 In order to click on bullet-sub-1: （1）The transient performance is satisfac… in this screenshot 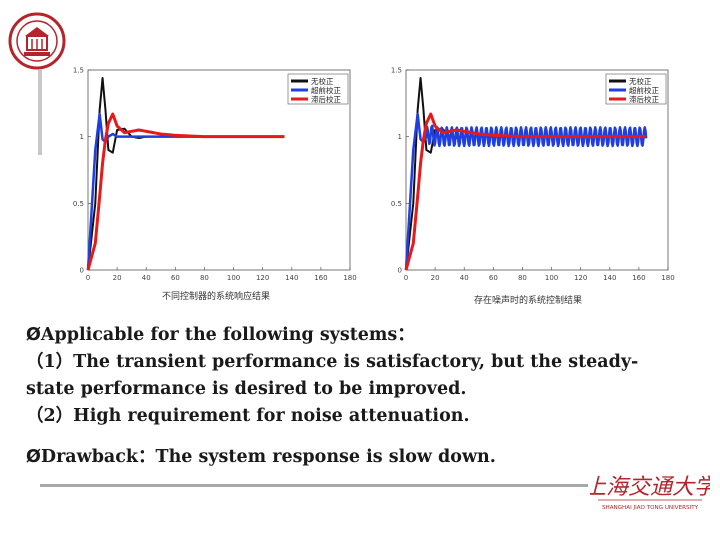, I will do `click(332, 362)`.